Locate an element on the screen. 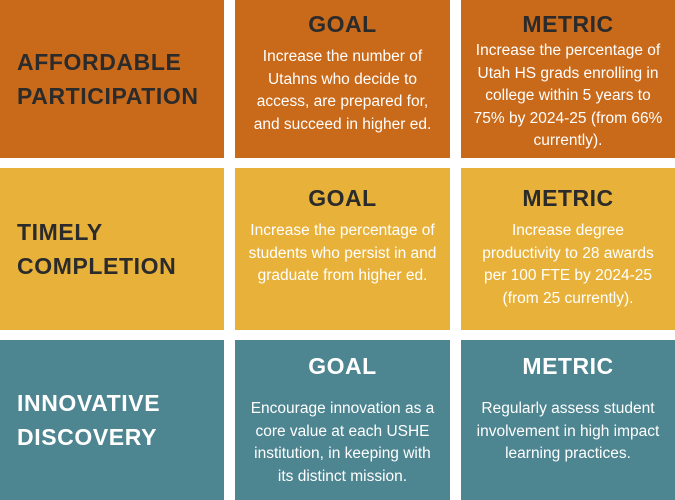  category-title: AFFORDABLE PARTICIPATION is located at coordinates (108, 79).